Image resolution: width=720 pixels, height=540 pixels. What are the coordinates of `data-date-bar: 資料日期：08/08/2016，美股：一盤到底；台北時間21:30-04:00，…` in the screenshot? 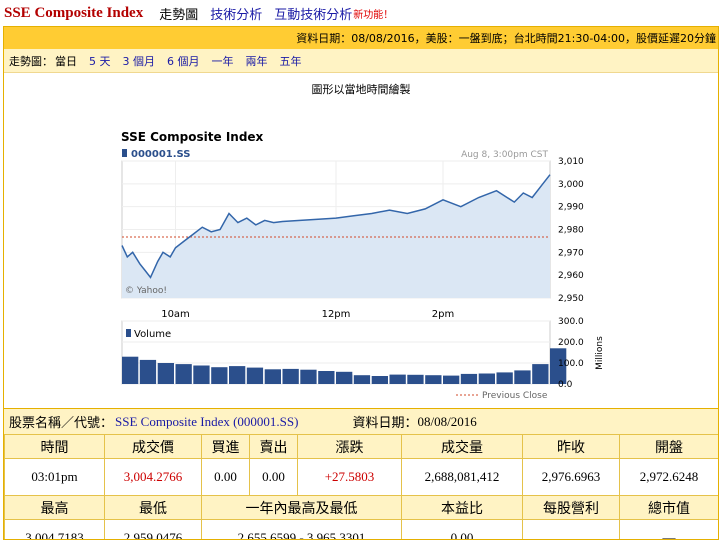 It's located at (361, 38).